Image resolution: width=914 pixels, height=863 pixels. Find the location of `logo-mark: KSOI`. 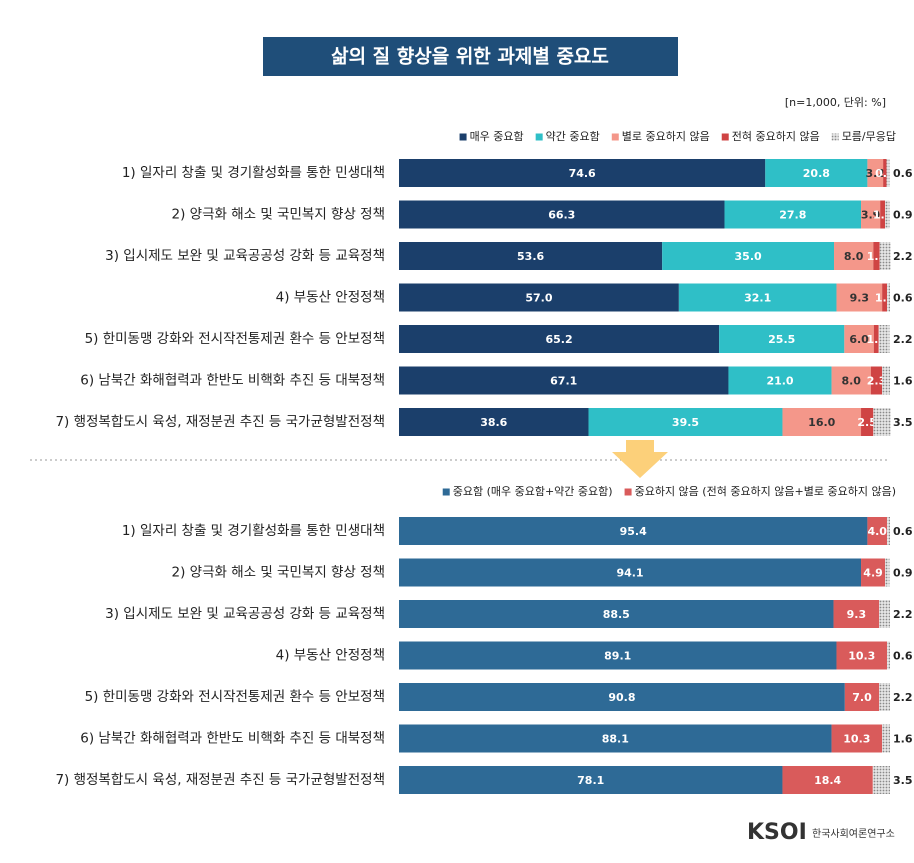

logo-mark: KSOI is located at coordinates (777, 832).